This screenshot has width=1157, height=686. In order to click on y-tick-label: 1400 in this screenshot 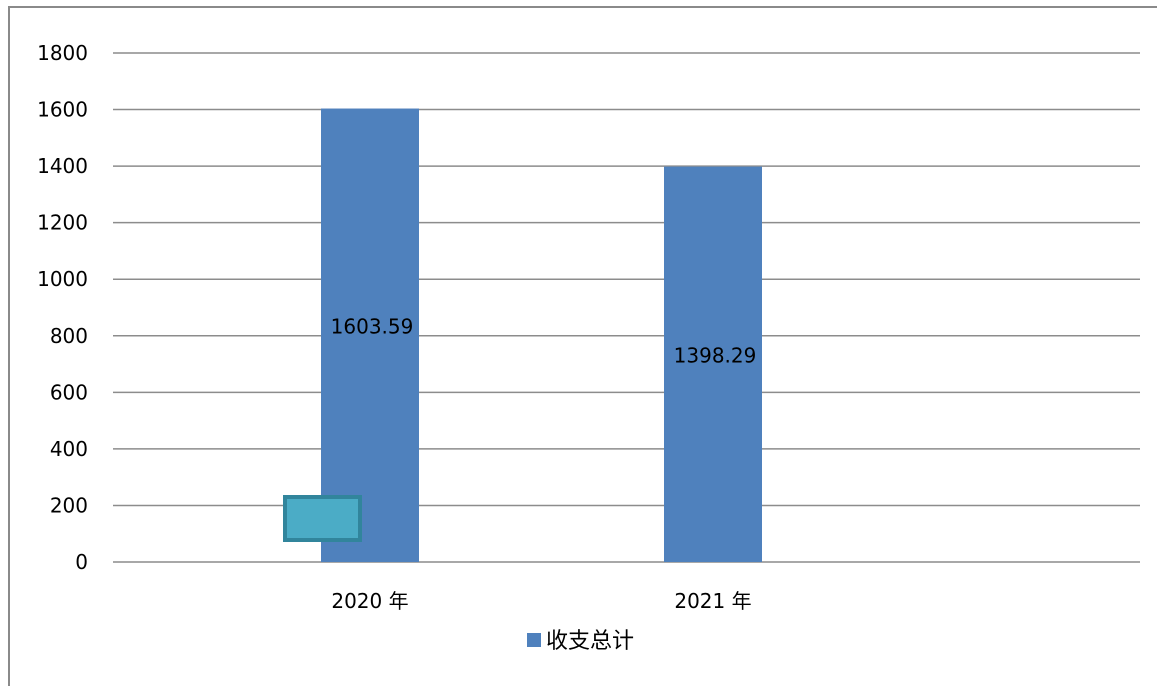, I will do `click(62, 166)`.